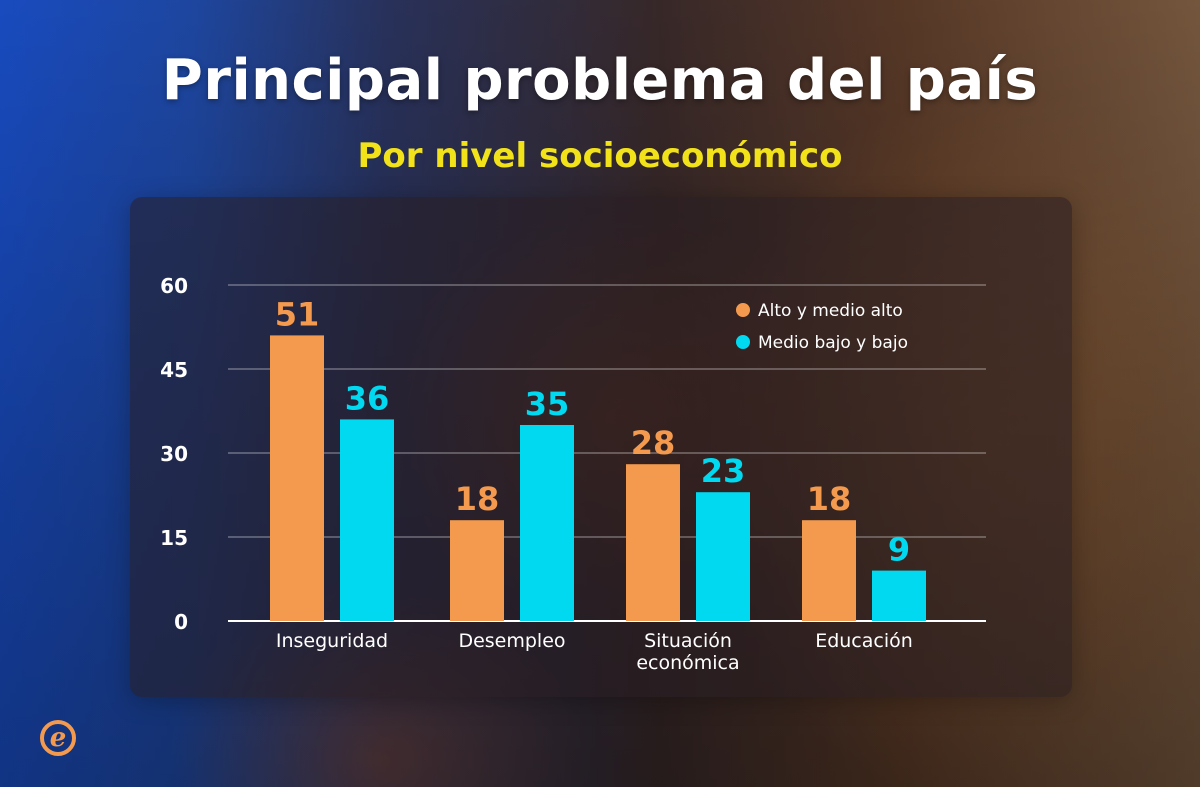  What do you see at coordinates (332, 641) in the screenshot?
I see `x-tick-label: Inseguridad` at bounding box center [332, 641].